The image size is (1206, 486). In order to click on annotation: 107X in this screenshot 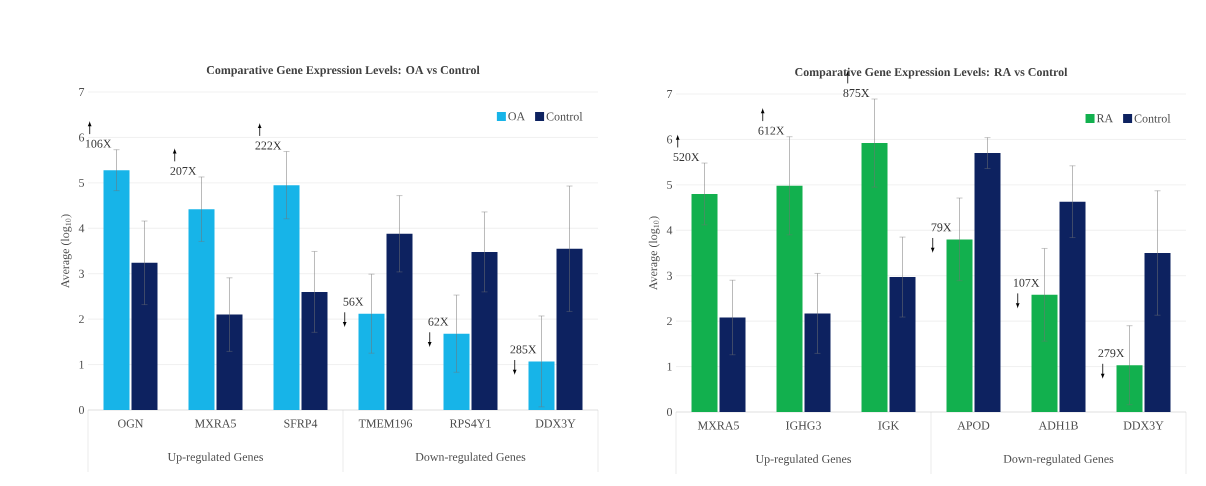, I will do `click(1026, 282)`.